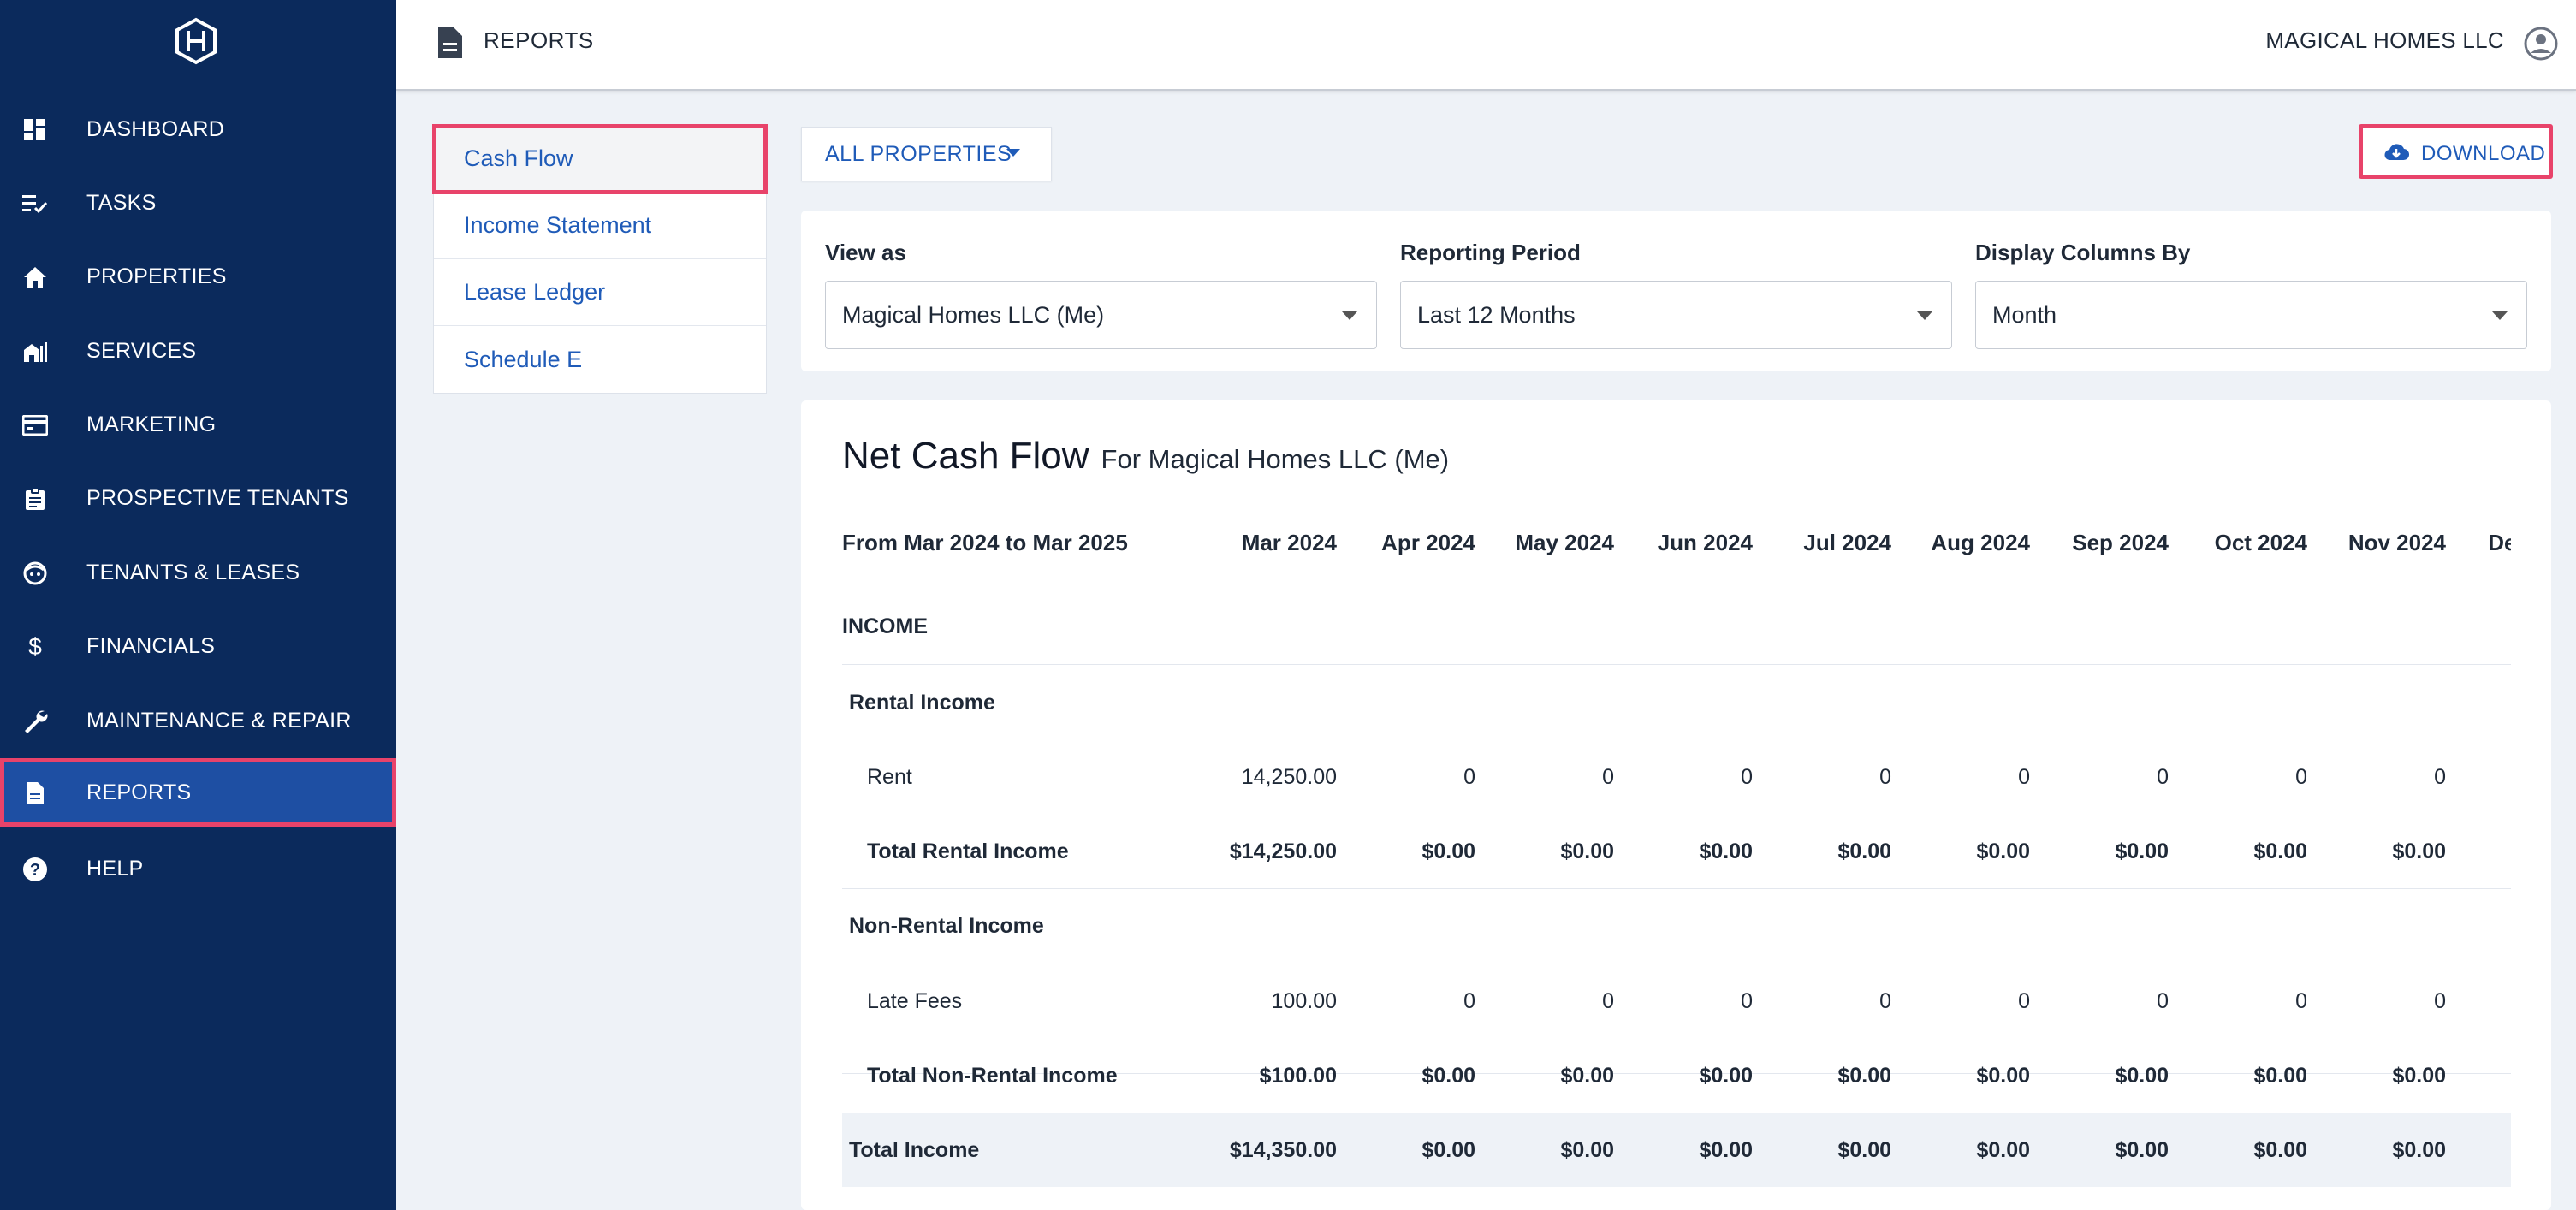 The width and height of the screenshot is (2576, 1210). What do you see at coordinates (2083, 252) in the screenshot?
I see `display-columns-label: Display Columns By` at bounding box center [2083, 252].